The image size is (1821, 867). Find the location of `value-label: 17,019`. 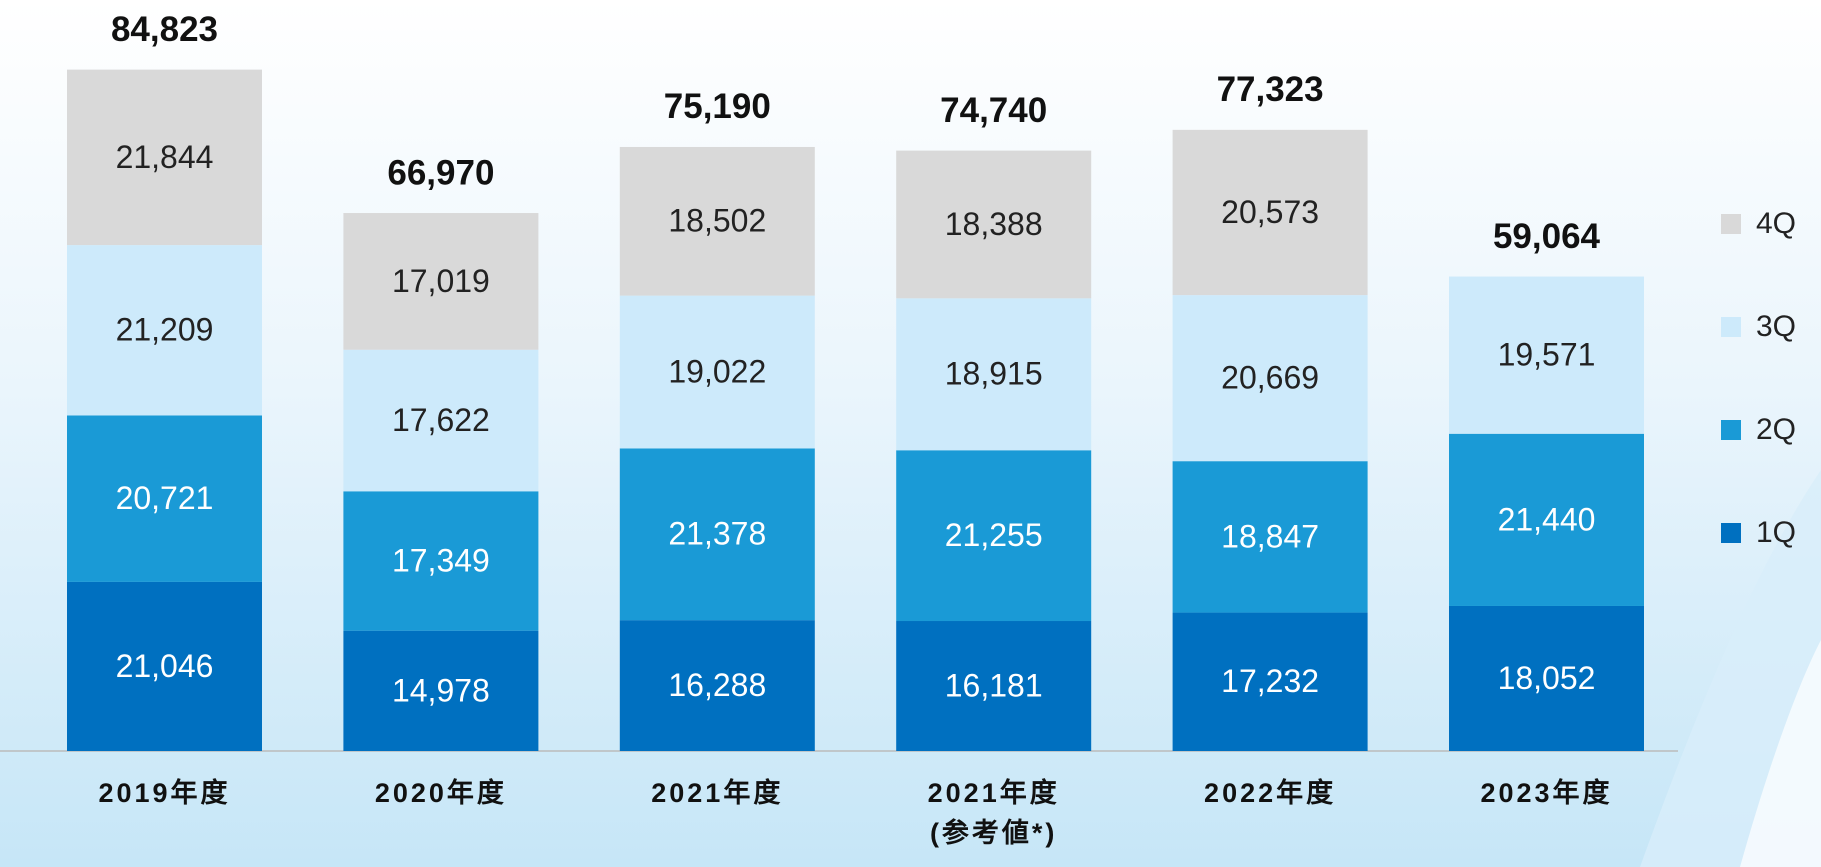

value-label: 17,019 is located at coordinates (441, 281).